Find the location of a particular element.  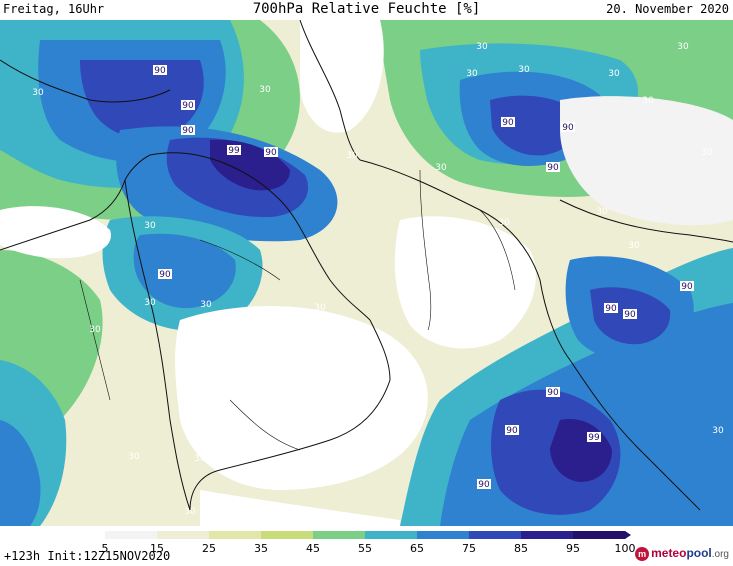

colorbar-tick-label: 95 is located at coordinates (573, 548).